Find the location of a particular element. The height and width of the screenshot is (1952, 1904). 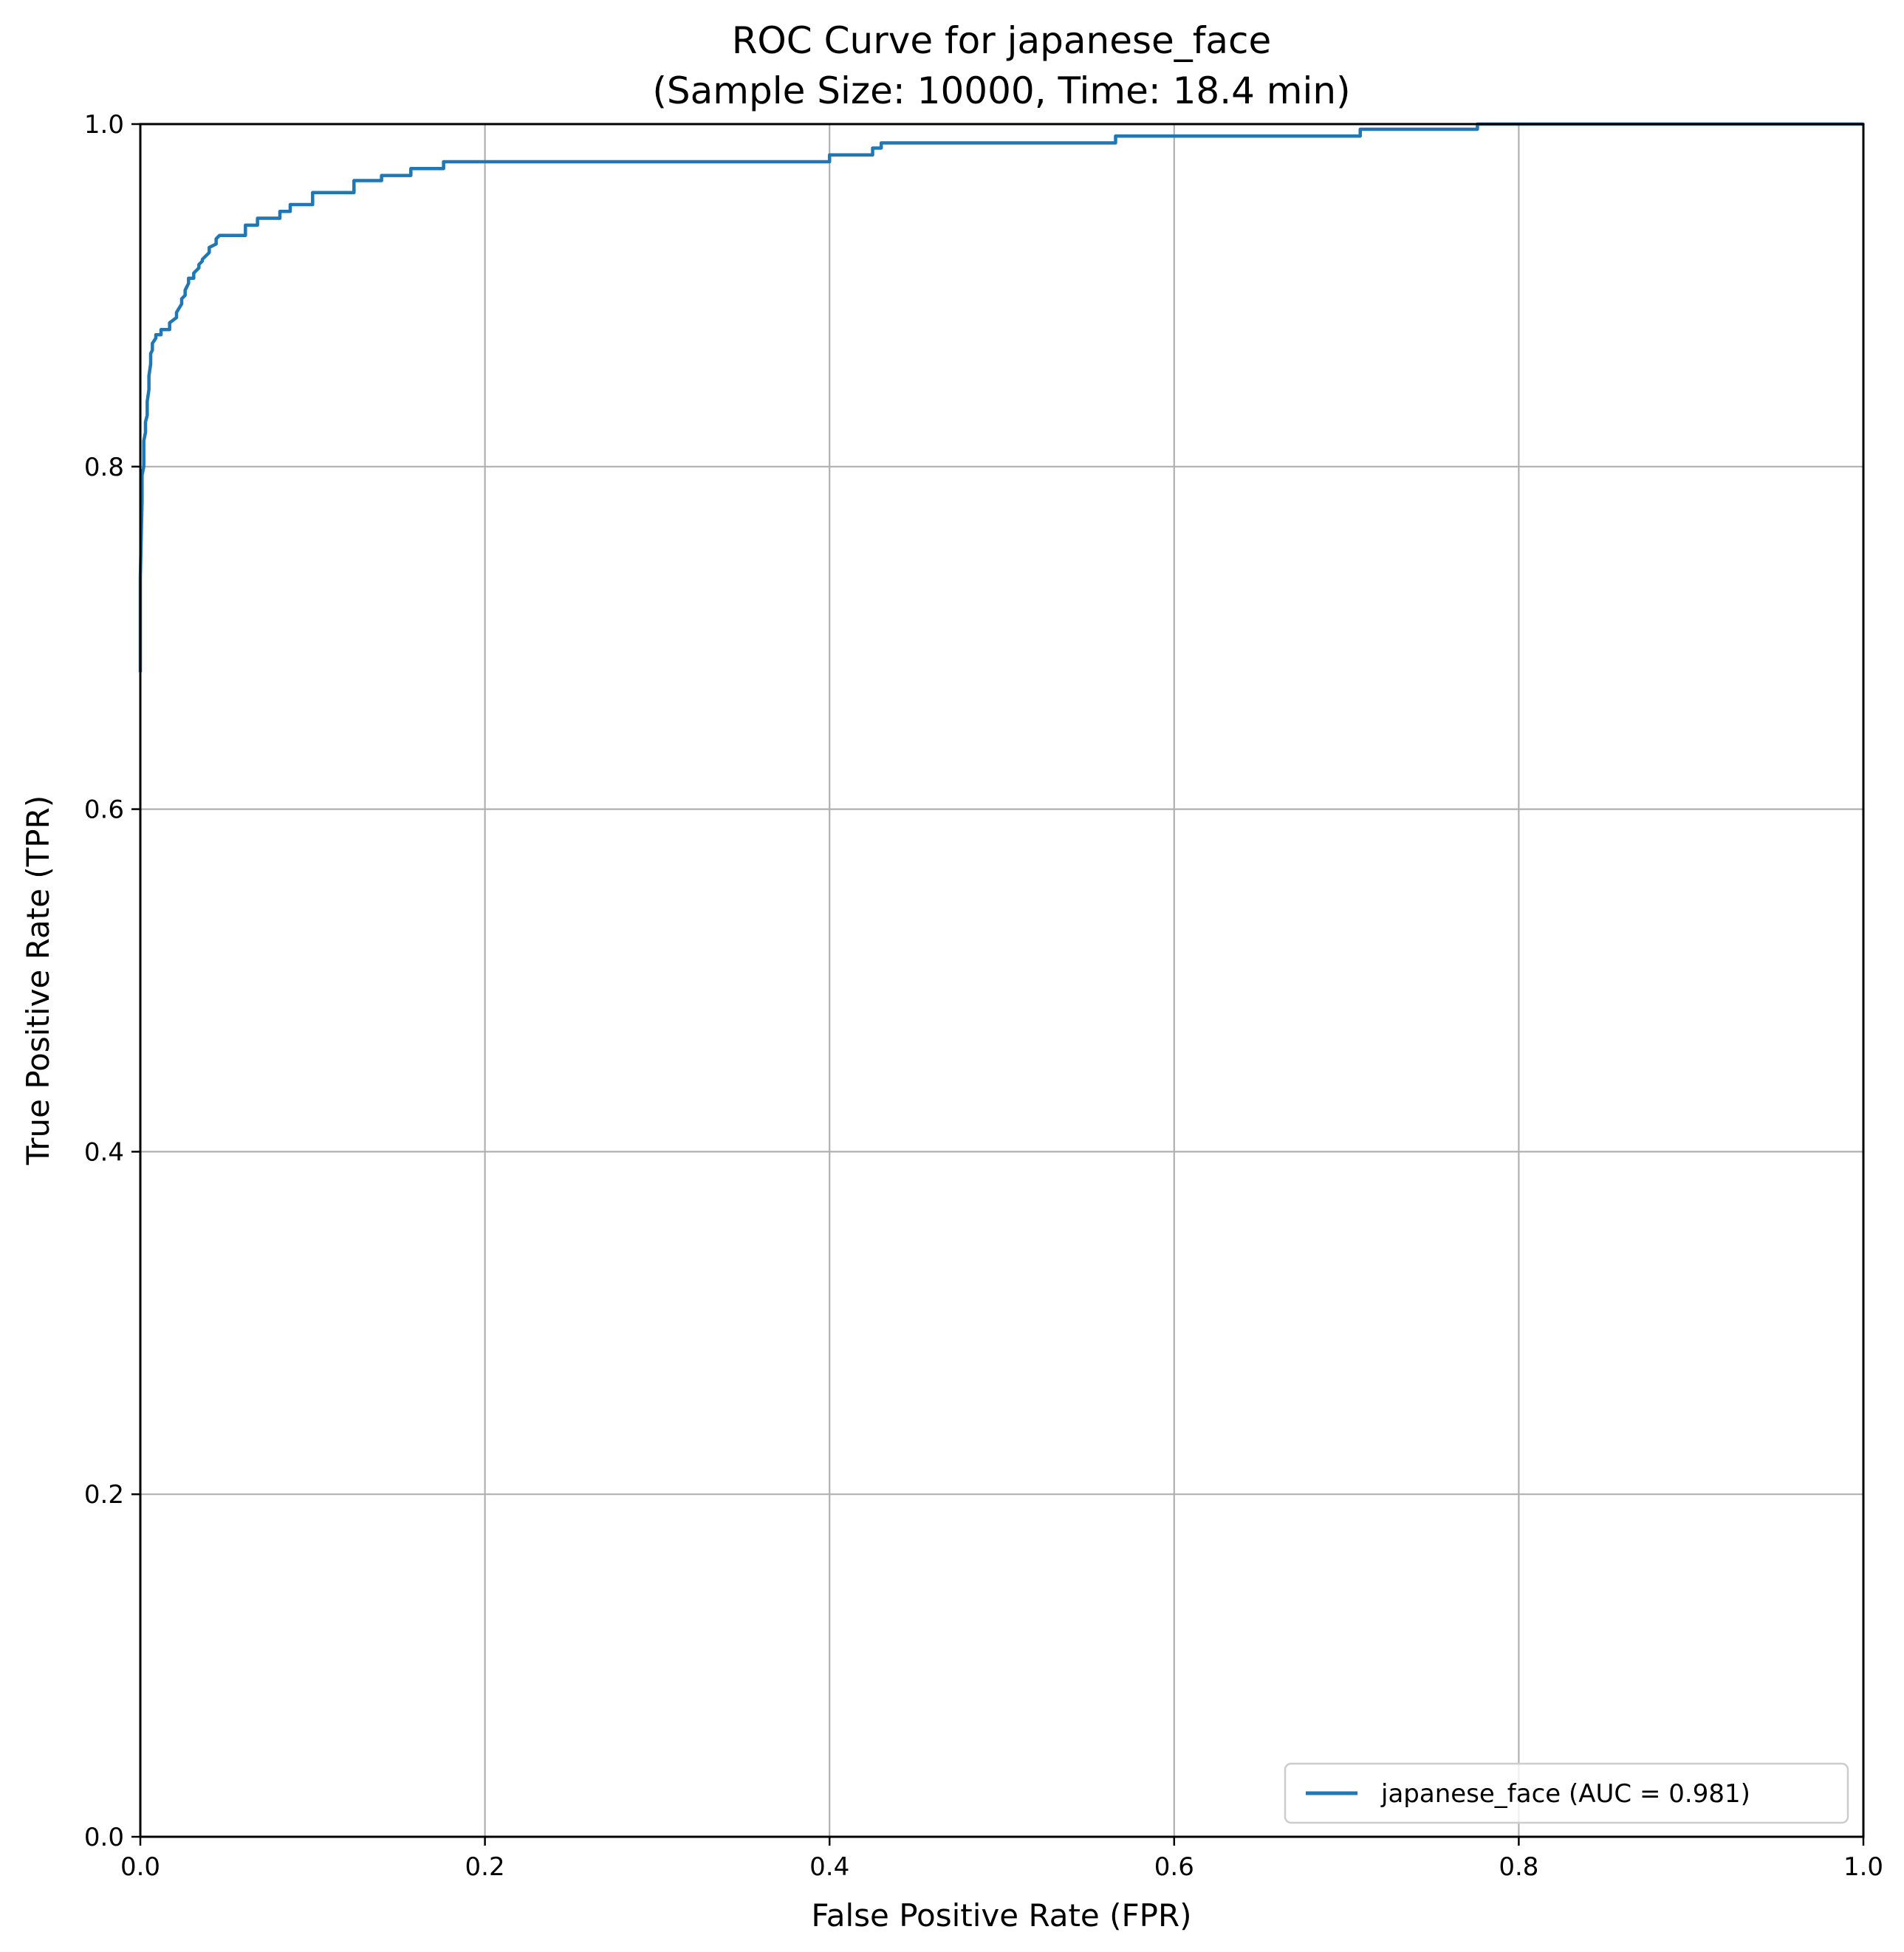

x-tick-label: 0.0 is located at coordinates (140, 1867).